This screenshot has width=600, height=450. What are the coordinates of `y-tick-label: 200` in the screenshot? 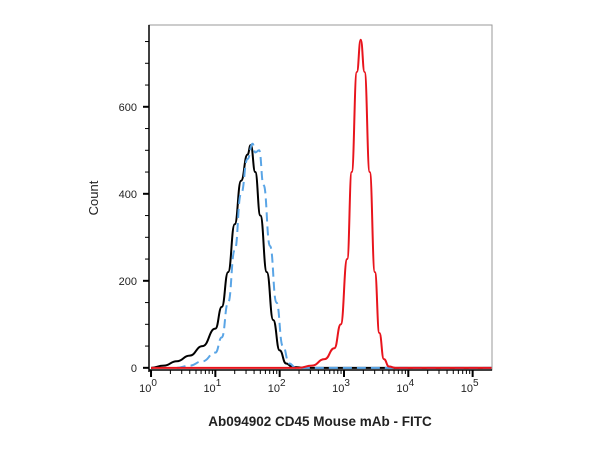 It's located at (128, 282).